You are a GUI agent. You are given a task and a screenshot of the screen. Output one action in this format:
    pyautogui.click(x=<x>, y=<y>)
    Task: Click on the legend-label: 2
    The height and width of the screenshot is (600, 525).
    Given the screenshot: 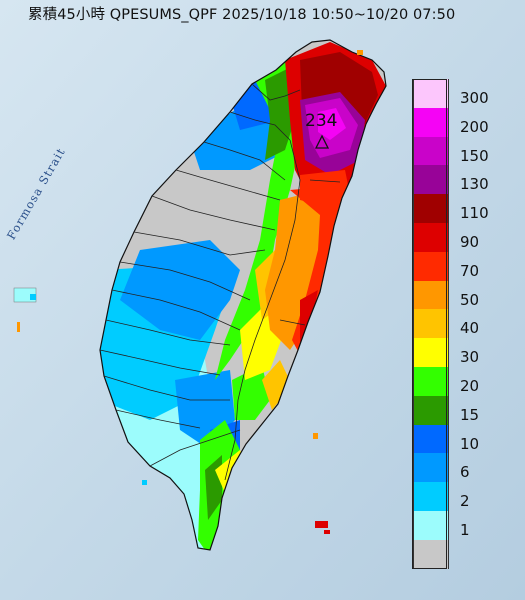 What is the action you would take?
    pyautogui.click(x=465, y=501)
    